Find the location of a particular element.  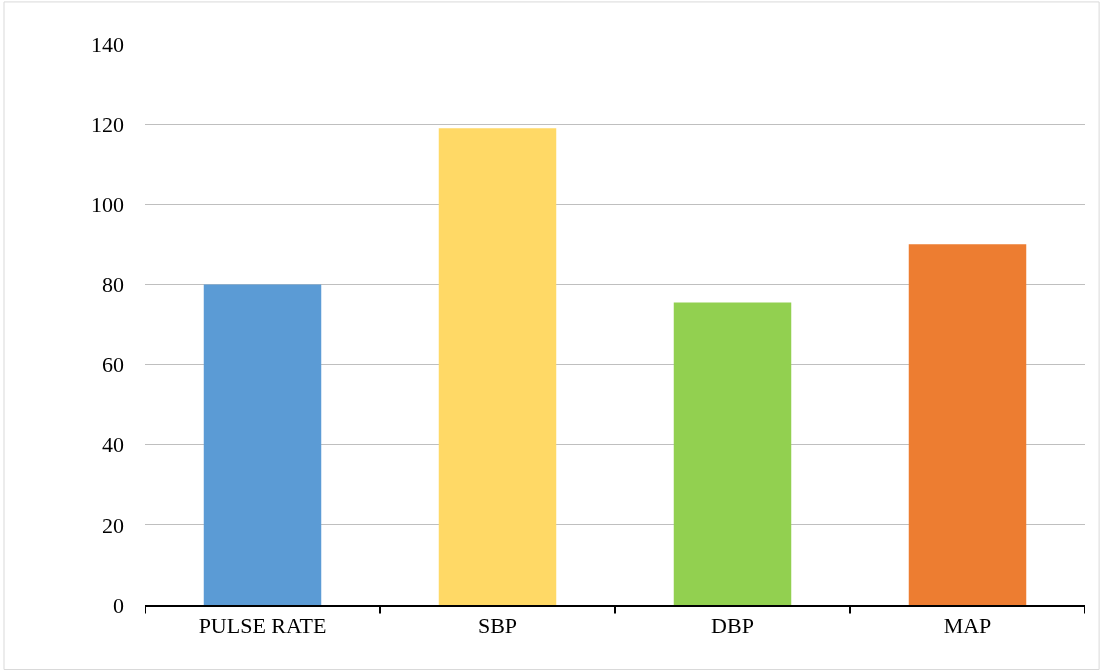

y-tick-label: 40 is located at coordinates (113, 445).